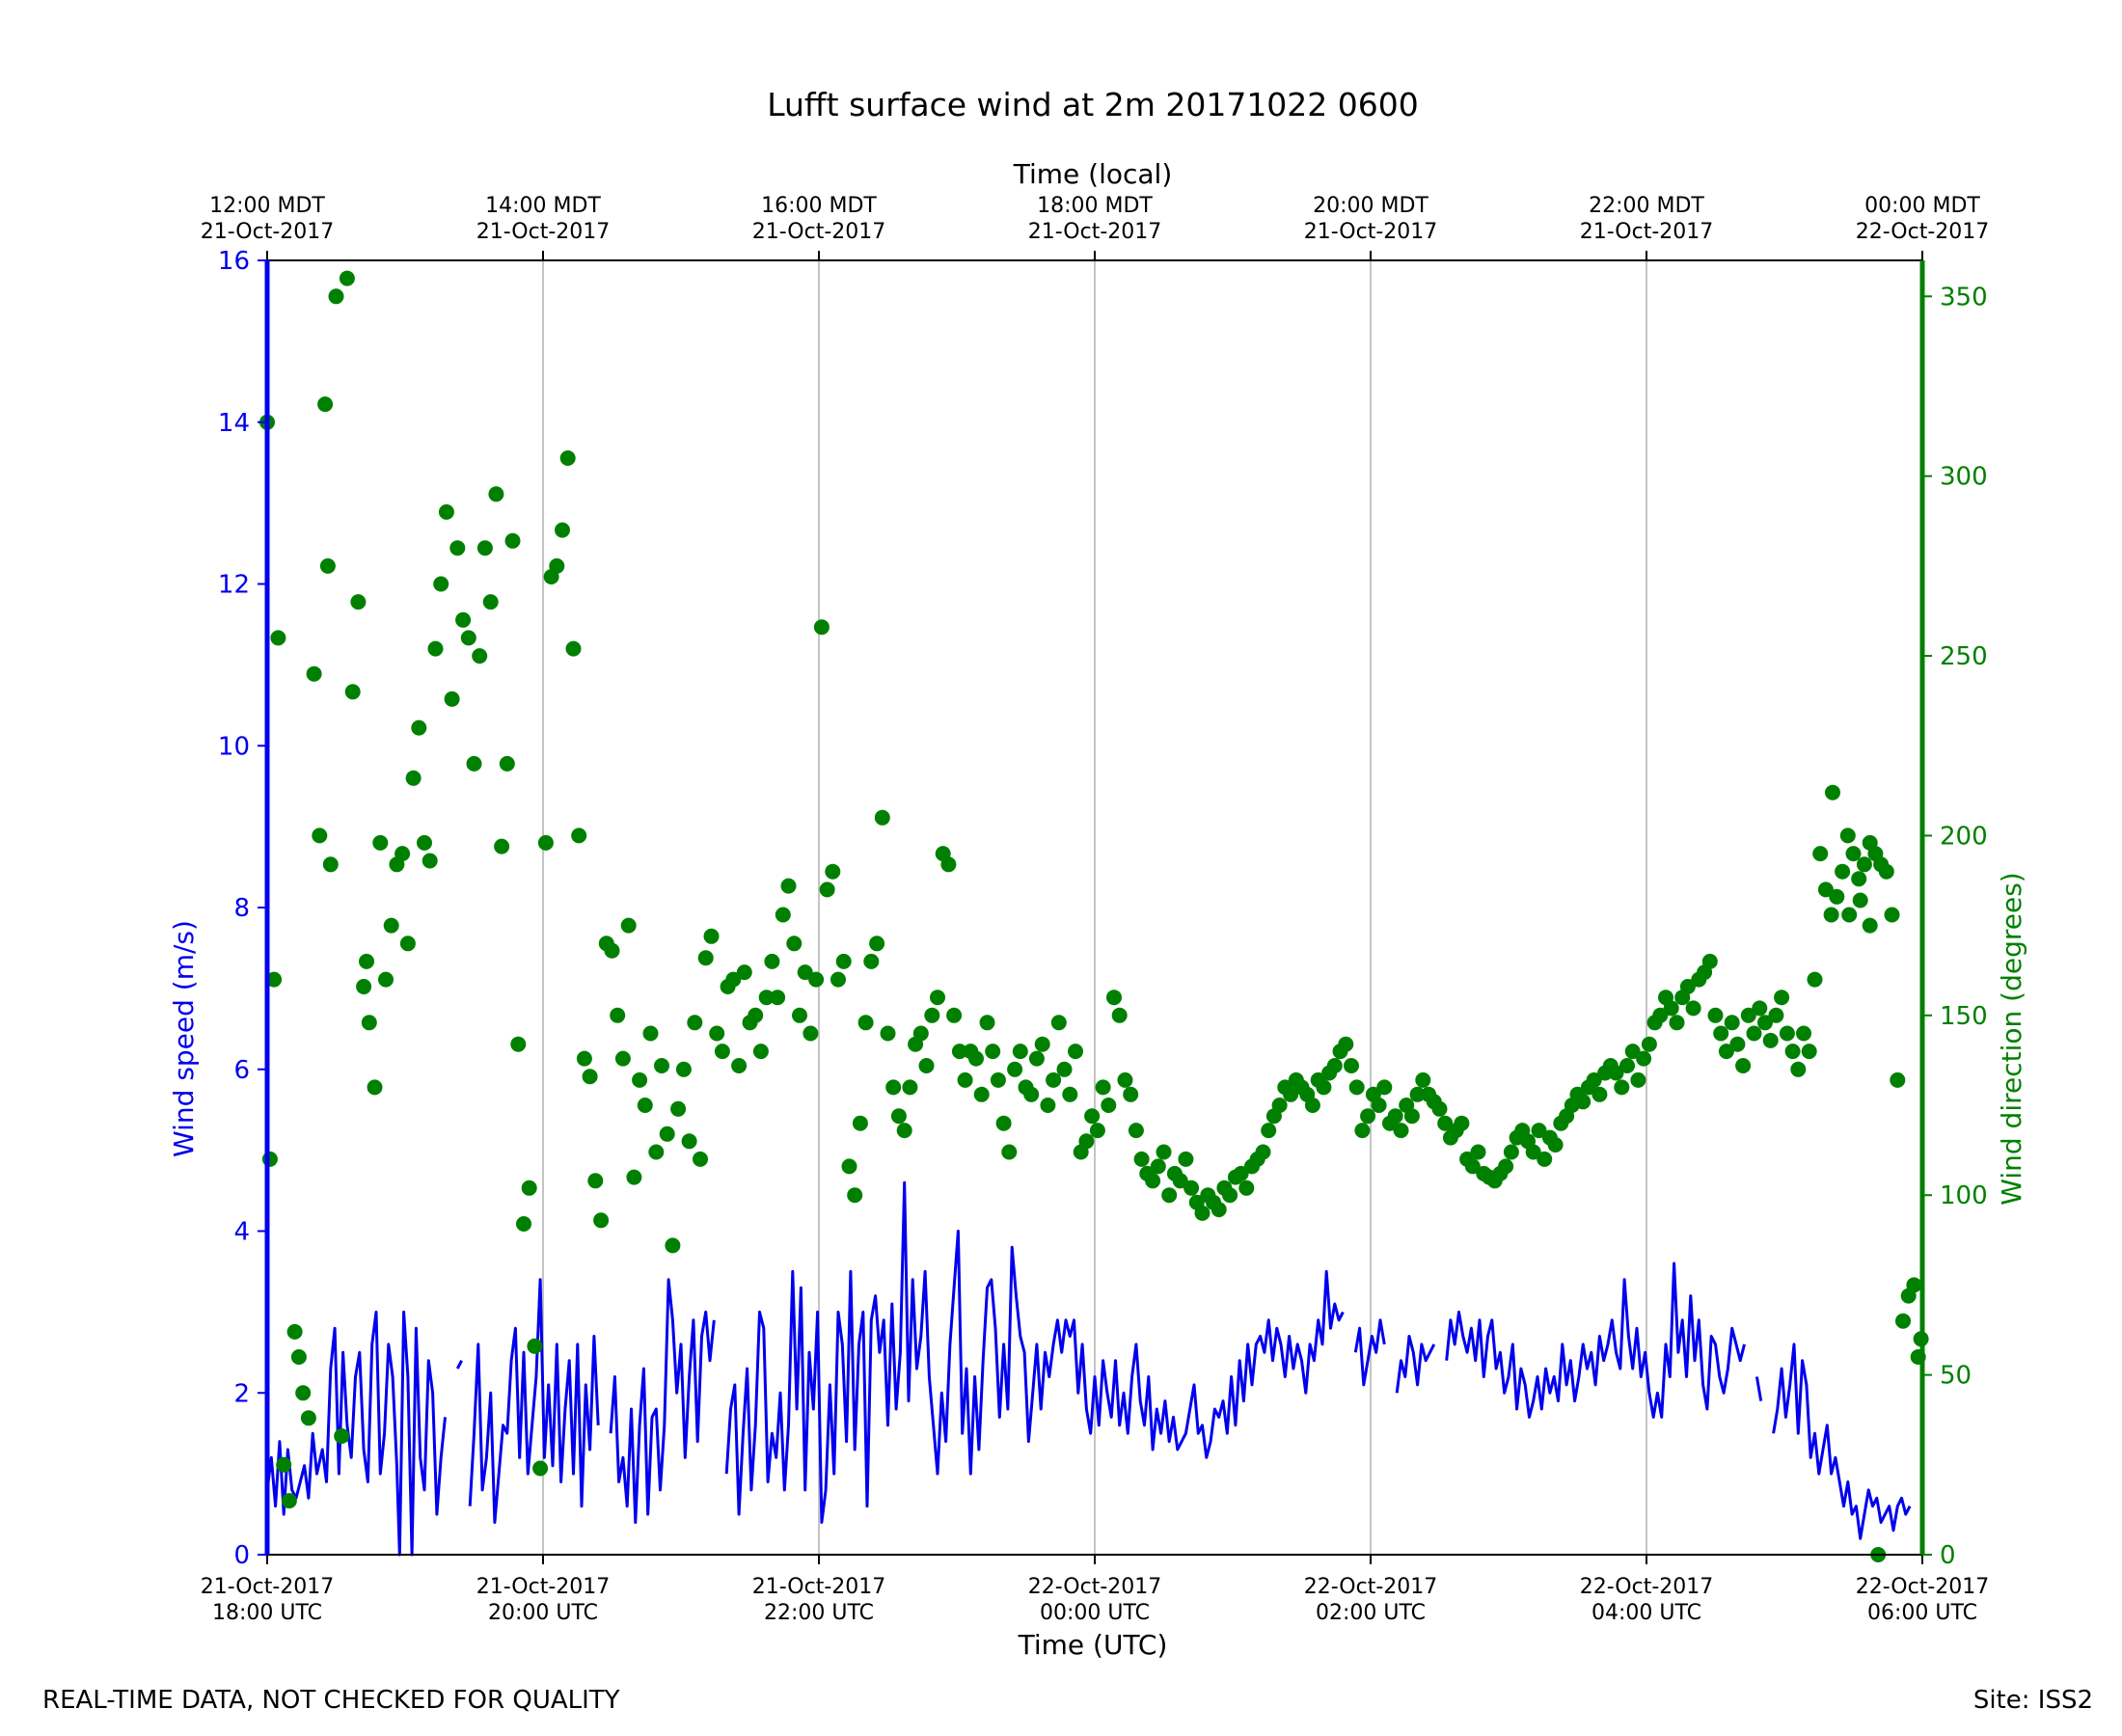 This screenshot has height=1736, width=2122. What do you see at coordinates (1647, 1613) in the screenshot?
I see `x-tick-label: 04:00 UTC` at bounding box center [1647, 1613].